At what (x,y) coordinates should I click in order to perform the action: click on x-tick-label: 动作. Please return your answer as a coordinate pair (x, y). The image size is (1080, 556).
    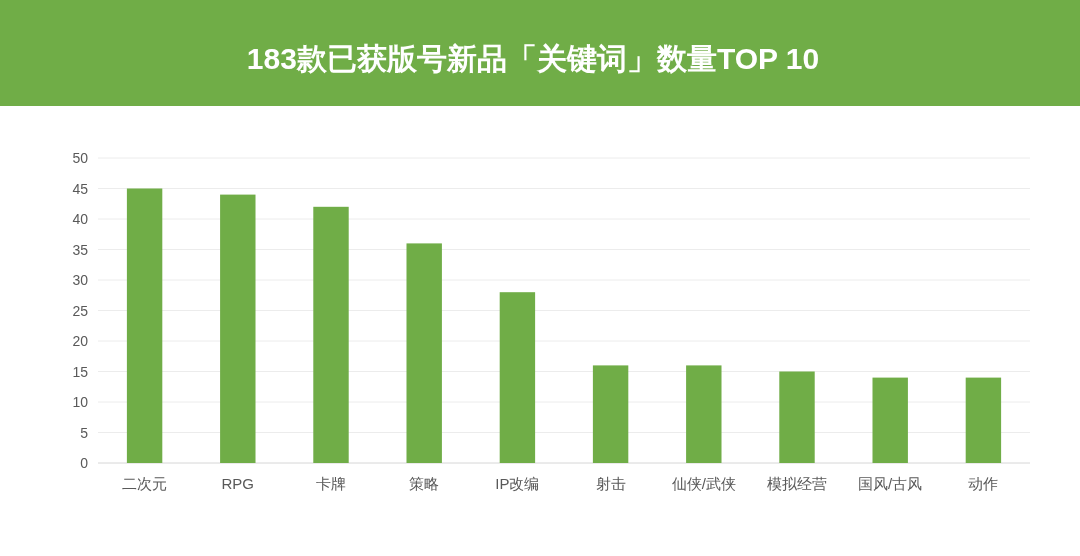
    Looking at the image, I should click on (983, 483).